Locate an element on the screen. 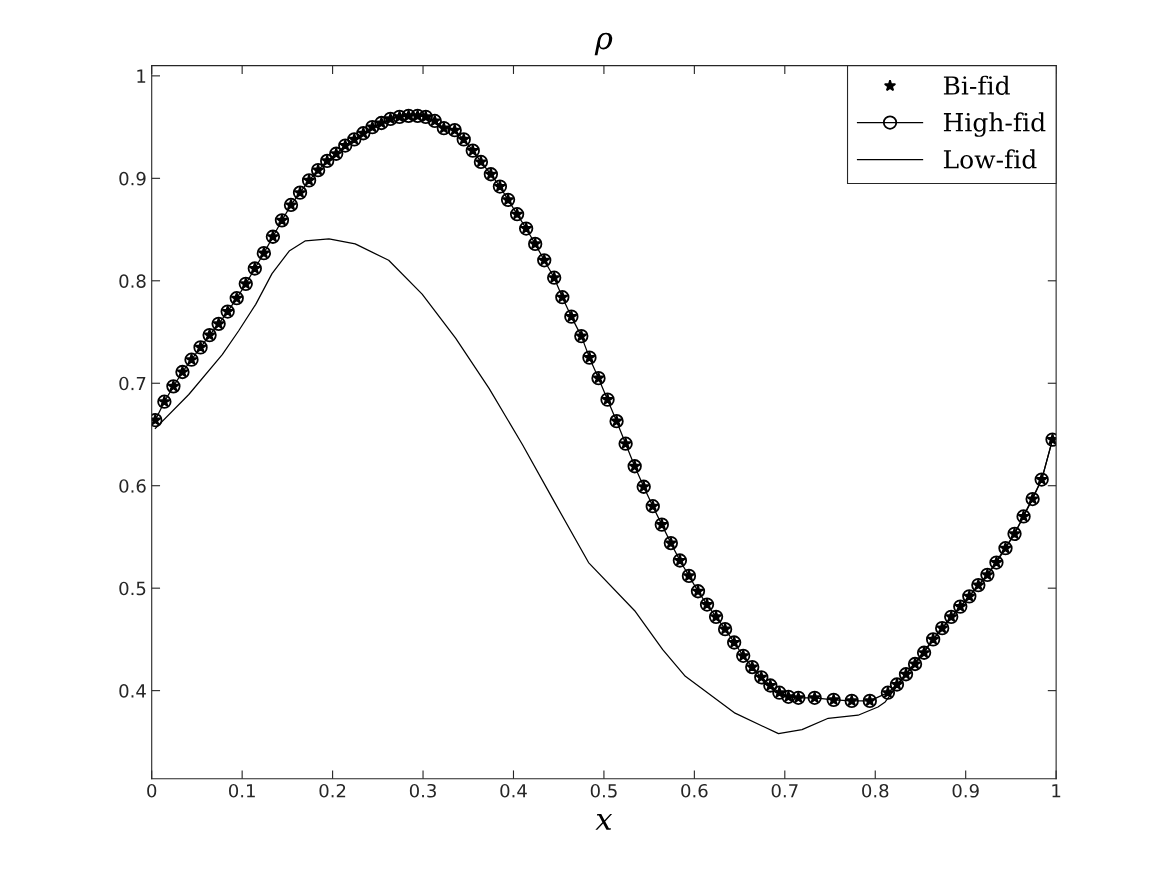 The width and height of the screenshot is (1167, 875). legend-label: Low-fid is located at coordinates (990, 159).